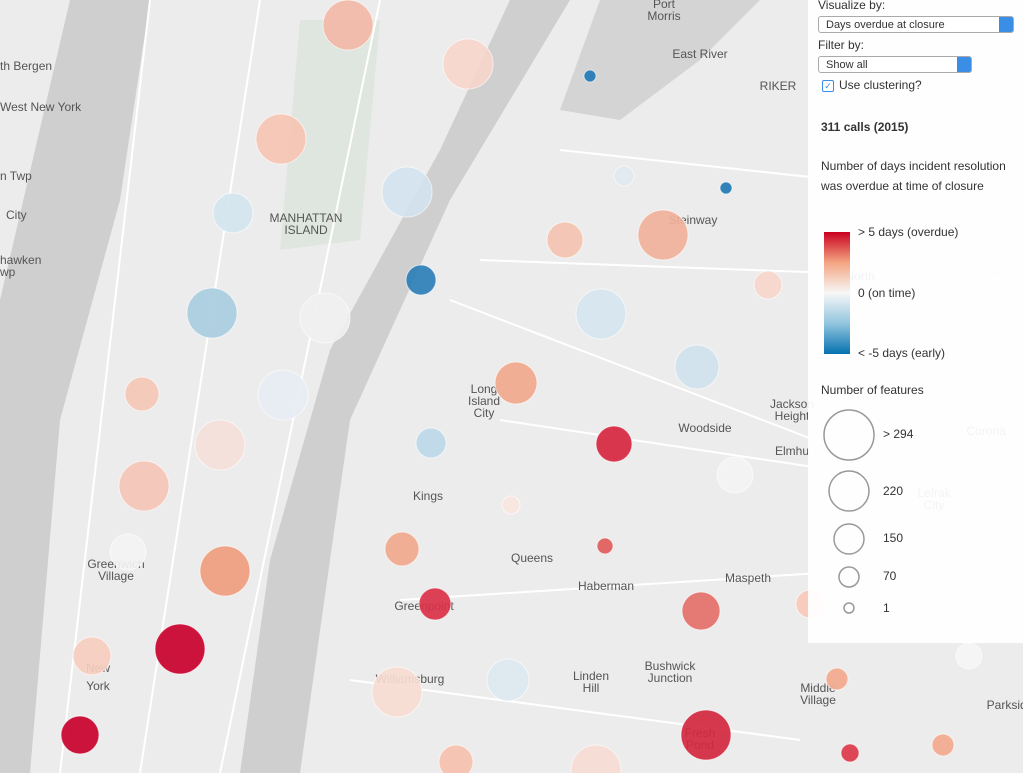 The width and height of the screenshot is (1023, 773). I want to click on place-label: Haberman, so click(606, 586).